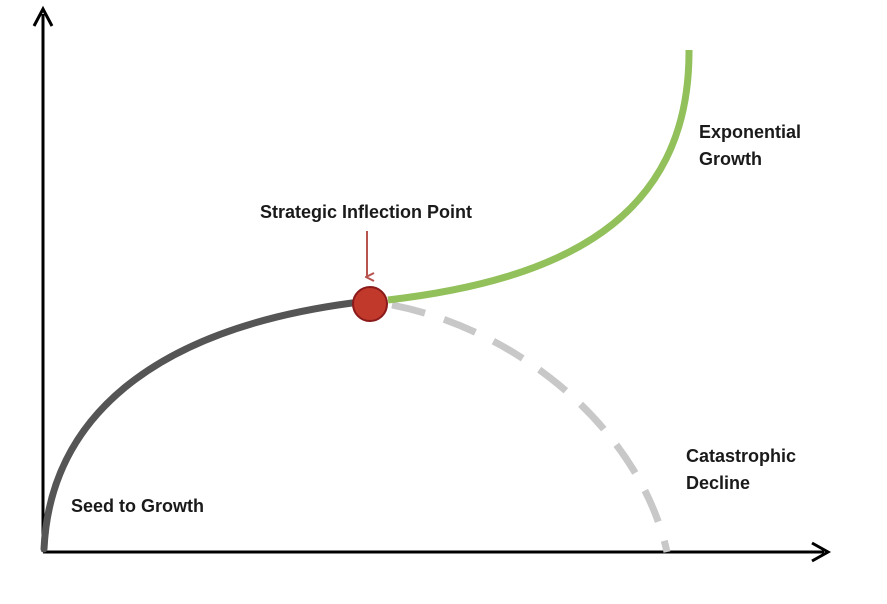  I want to click on catastrophic-decline-label-line1: Catastrophic, so click(741, 456).